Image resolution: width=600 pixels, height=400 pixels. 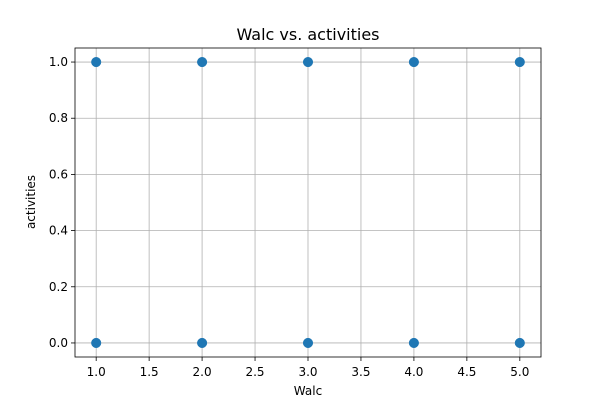 What do you see at coordinates (307, 34) in the screenshot?
I see `chart-title: Walc vs. activities` at bounding box center [307, 34].